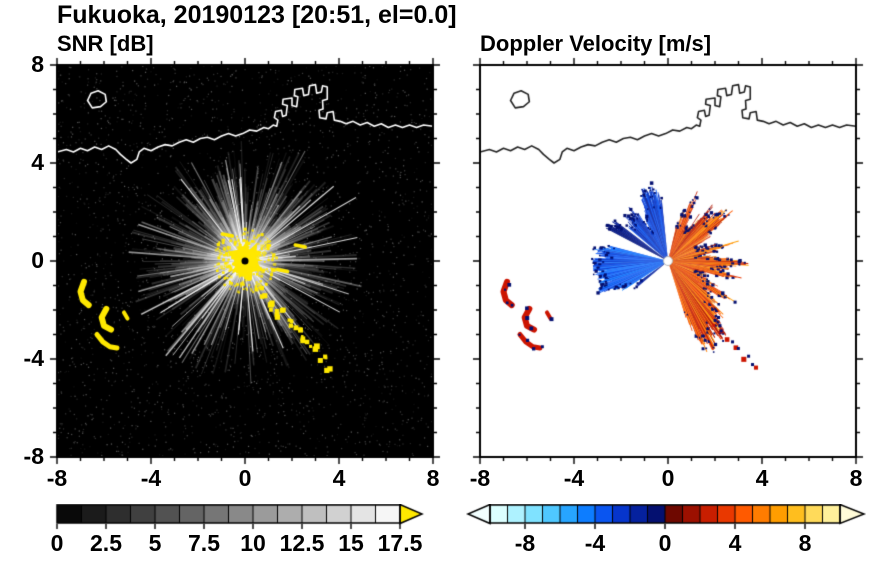 The height and width of the screenshot is (570, 870). Describe the element at coordinates (253, 543) in the screenshot. I see `snr-colorbar-tick-label: 10` at that location.